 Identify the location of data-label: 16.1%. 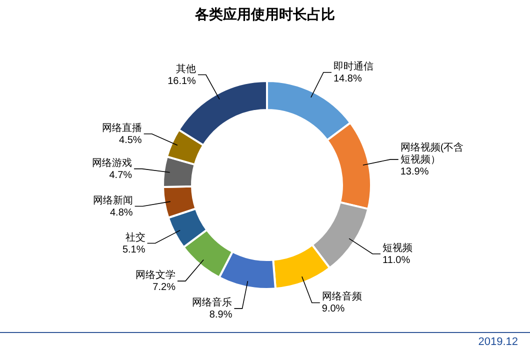
(182, 81).